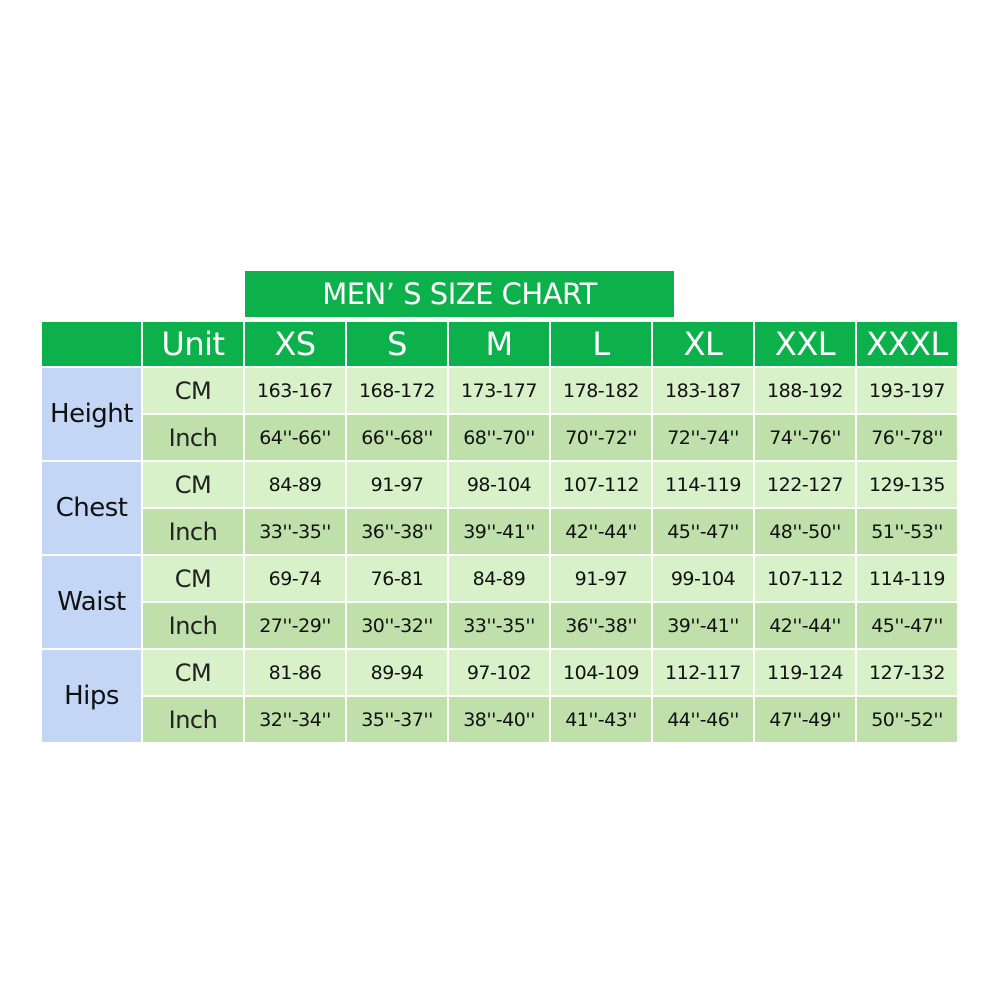 The height and width of the screenshot is (1000, 1000). What do you see at coordinates (499, 719) in the screenshot?
I see `size-value: 38''-40''` at bounding box center [499, 719].